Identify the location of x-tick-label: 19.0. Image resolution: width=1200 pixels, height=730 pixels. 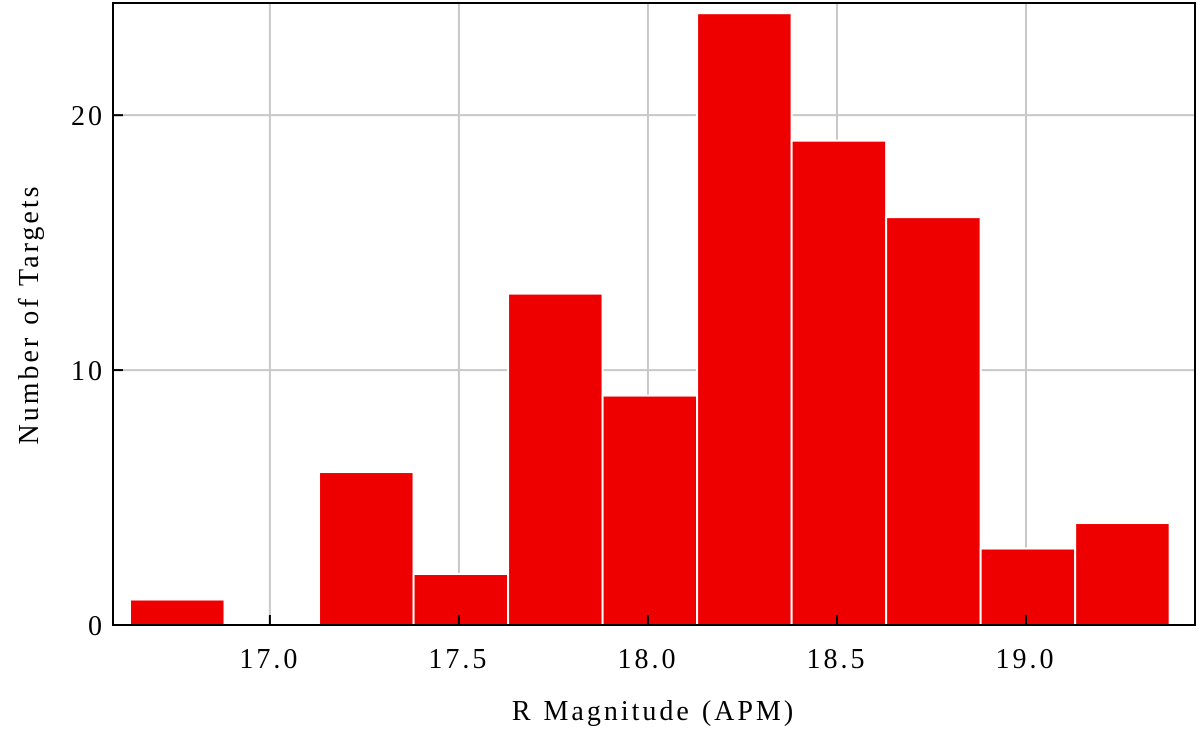
(1026, 659).